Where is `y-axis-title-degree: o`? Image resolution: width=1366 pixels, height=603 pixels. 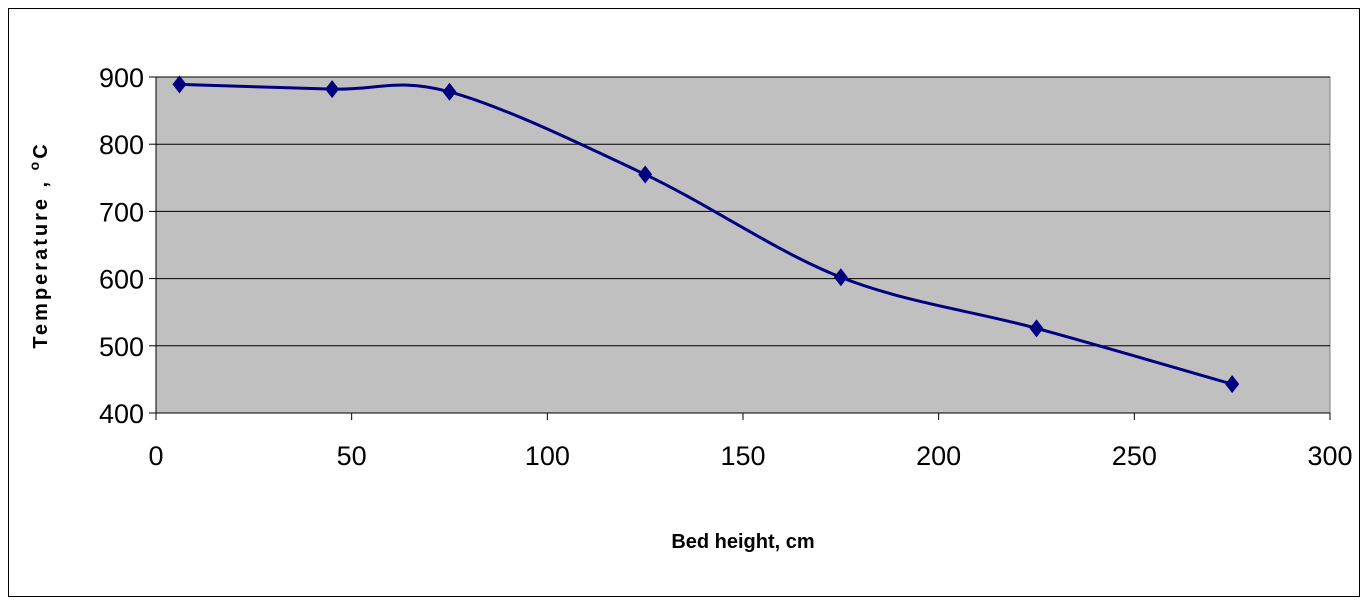 y-axis-title-degree: o is located at coordinates (34, 165).